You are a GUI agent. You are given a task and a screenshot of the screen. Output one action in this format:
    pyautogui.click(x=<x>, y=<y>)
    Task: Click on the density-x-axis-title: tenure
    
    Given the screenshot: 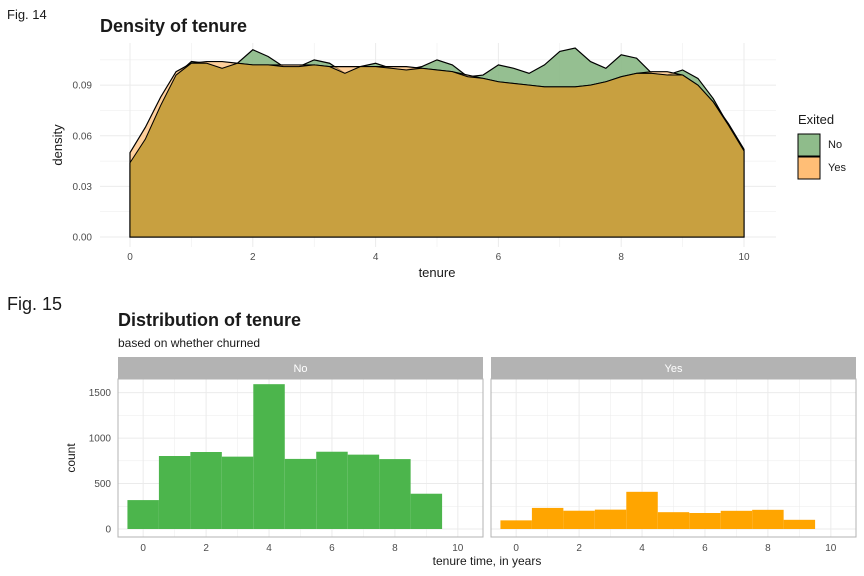 What is the action you would take?
    pyautogui.click(x=437, y=272)
    